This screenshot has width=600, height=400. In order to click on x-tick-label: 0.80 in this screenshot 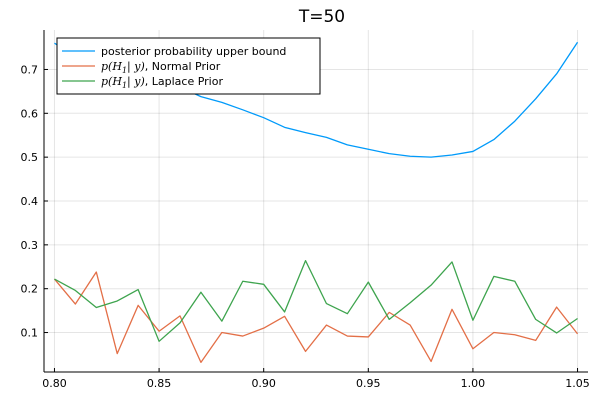, I will do `click(54, 383)`.